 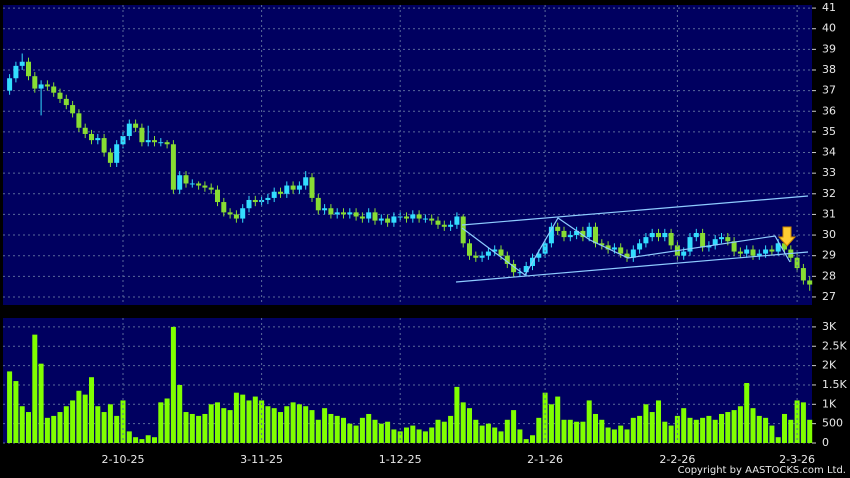 What do you see at coordinates (829, 255) in the screenshot?
I see `y-tick-label: 29` at bounding box center [829, 255].